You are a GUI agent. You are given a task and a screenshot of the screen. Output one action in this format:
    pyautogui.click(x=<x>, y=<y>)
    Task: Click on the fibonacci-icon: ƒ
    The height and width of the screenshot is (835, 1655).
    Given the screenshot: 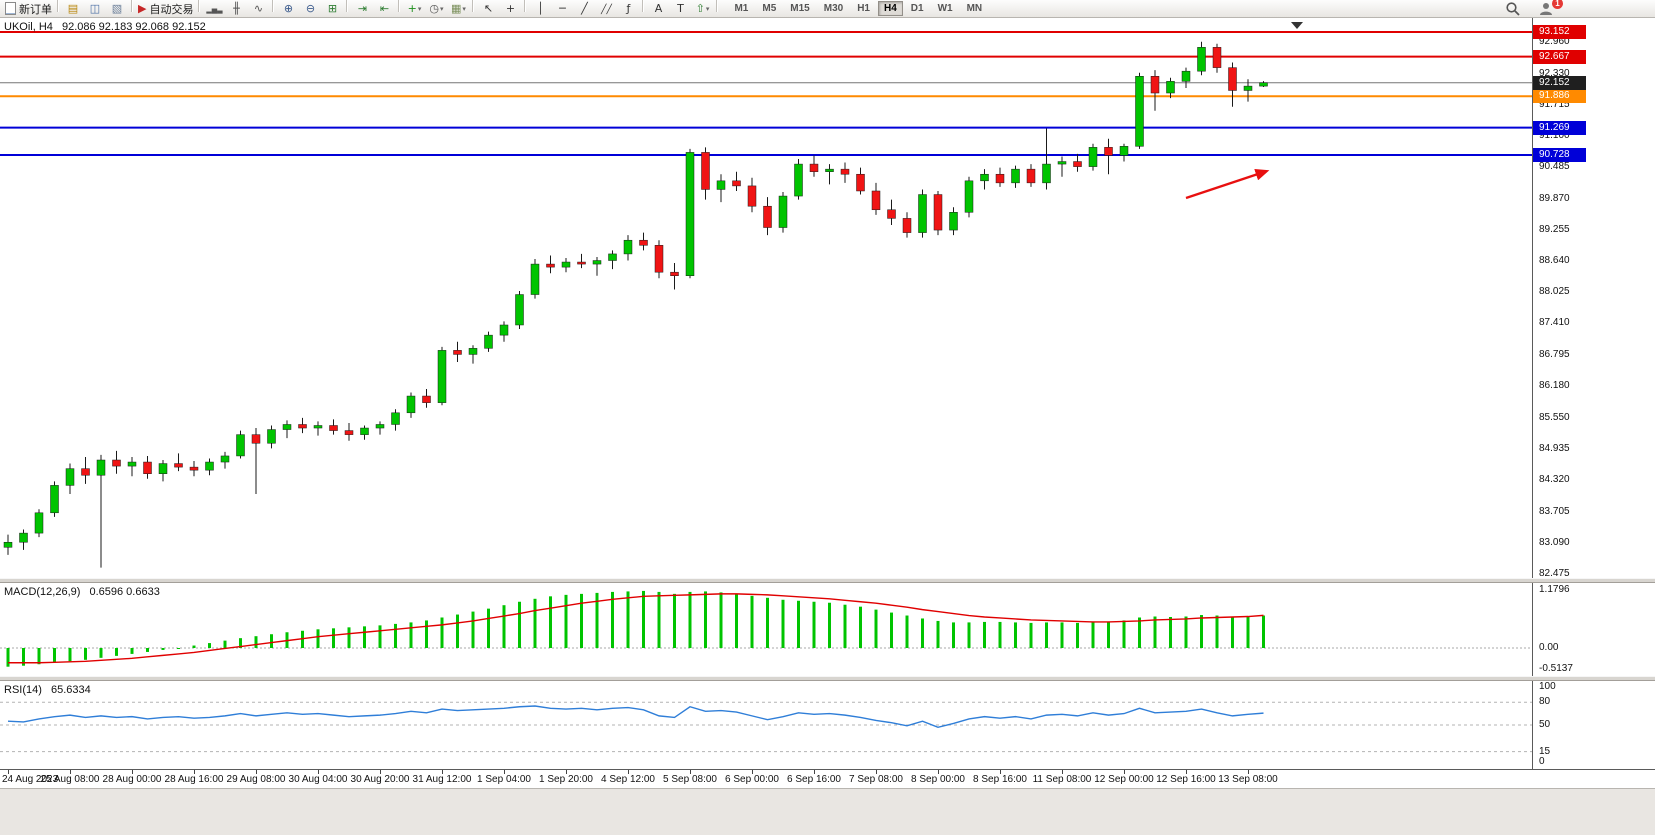 What is the action you would take?
    pyautogui.click(x=628, y=9)
    